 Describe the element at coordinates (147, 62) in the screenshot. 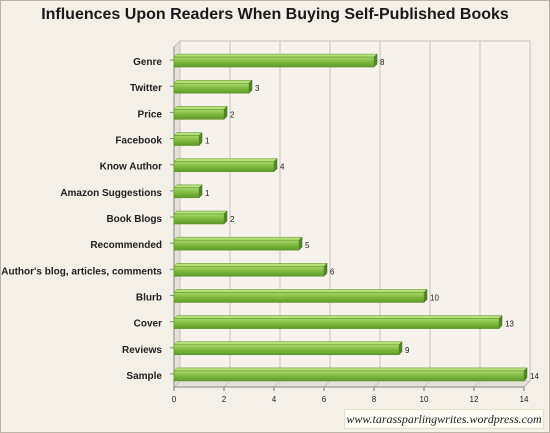

I see `category-label: Genre` at that location.